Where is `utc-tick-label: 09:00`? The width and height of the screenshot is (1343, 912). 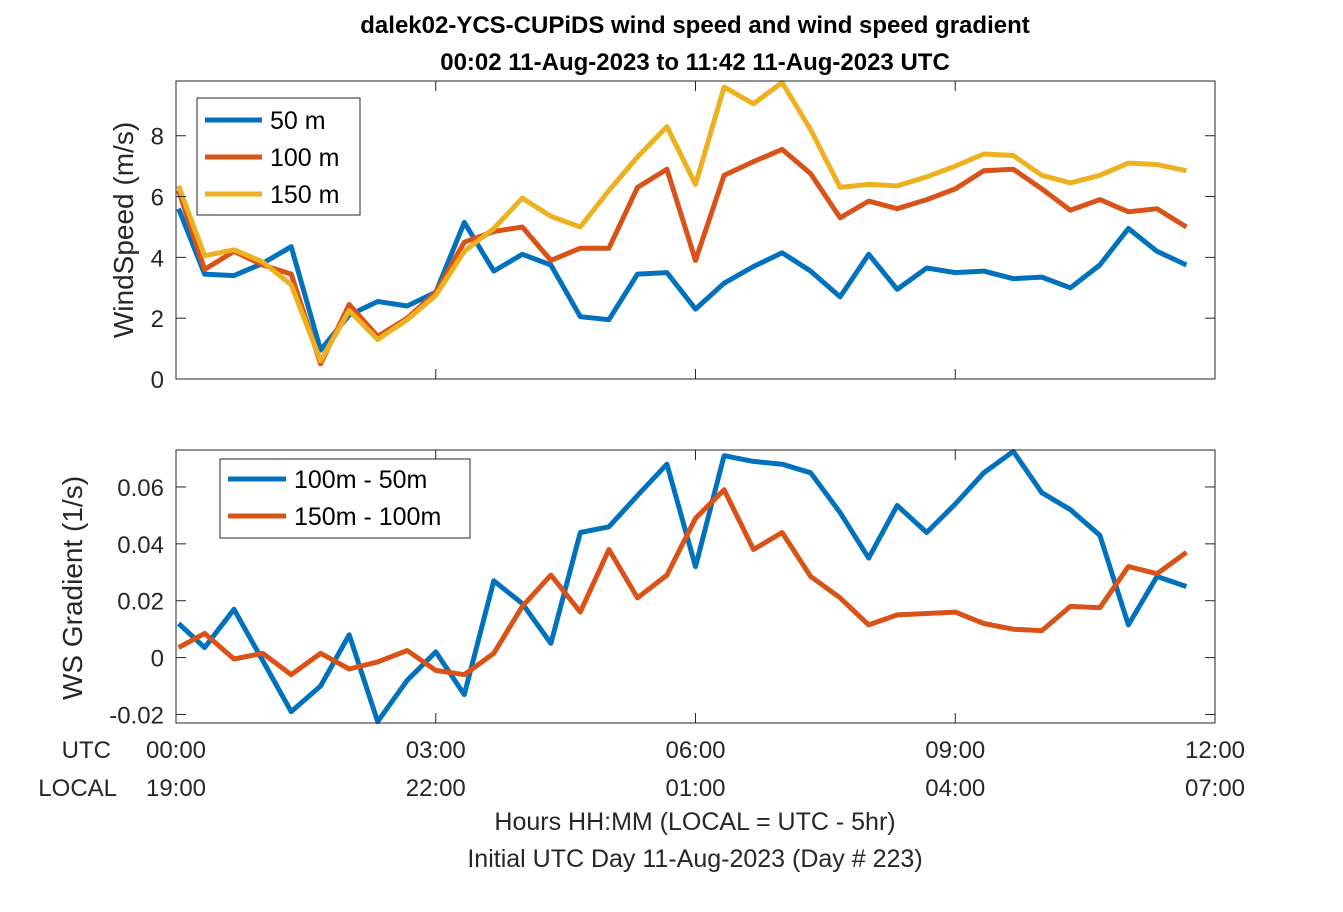
utc-tick-label: 09:00 is located at coordinates (955, 750).